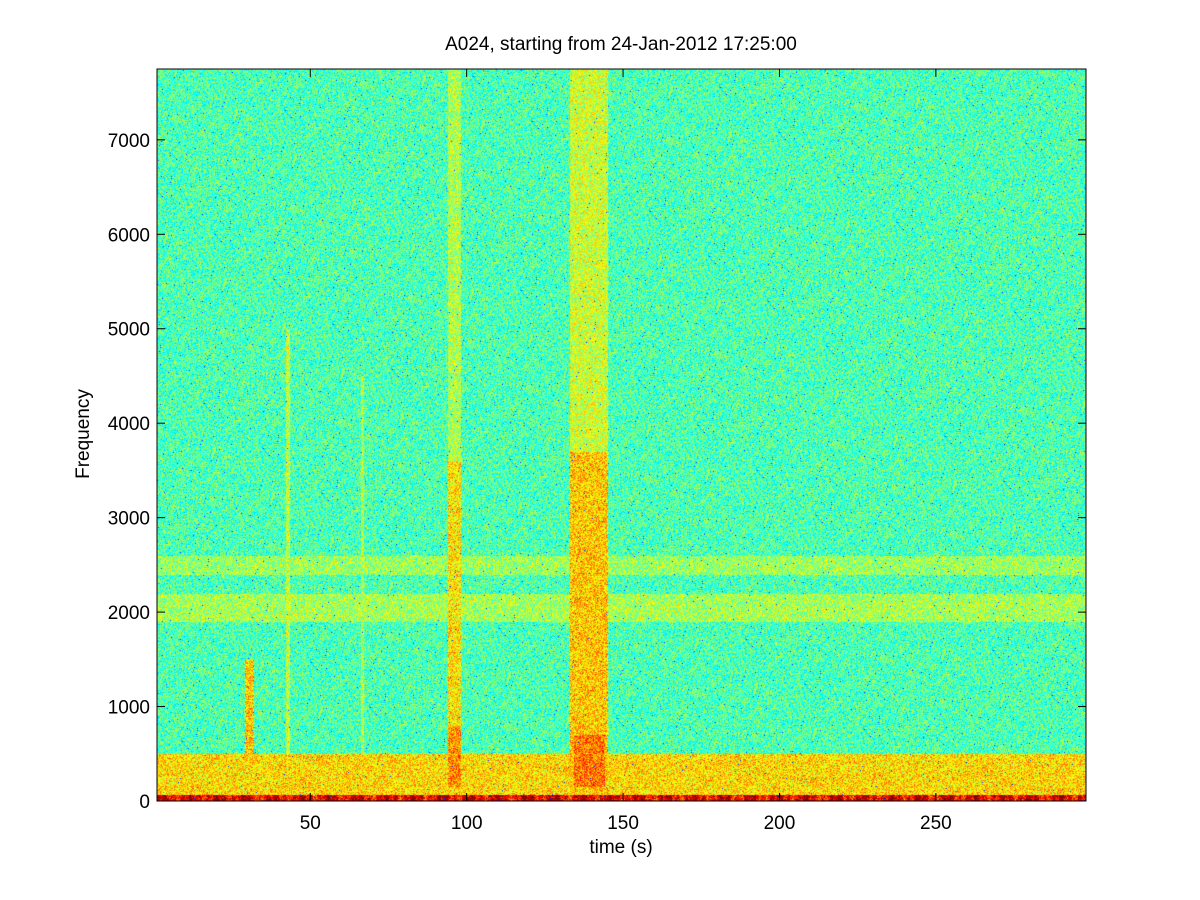 The height and width of the screenshot is (900, 1200). What do you see at coordinates (621, 44) in the screenshot?
I see `chart-title: A024, starting from 24-Jan-2012 17:25:00` at bounding box center [621, 44].